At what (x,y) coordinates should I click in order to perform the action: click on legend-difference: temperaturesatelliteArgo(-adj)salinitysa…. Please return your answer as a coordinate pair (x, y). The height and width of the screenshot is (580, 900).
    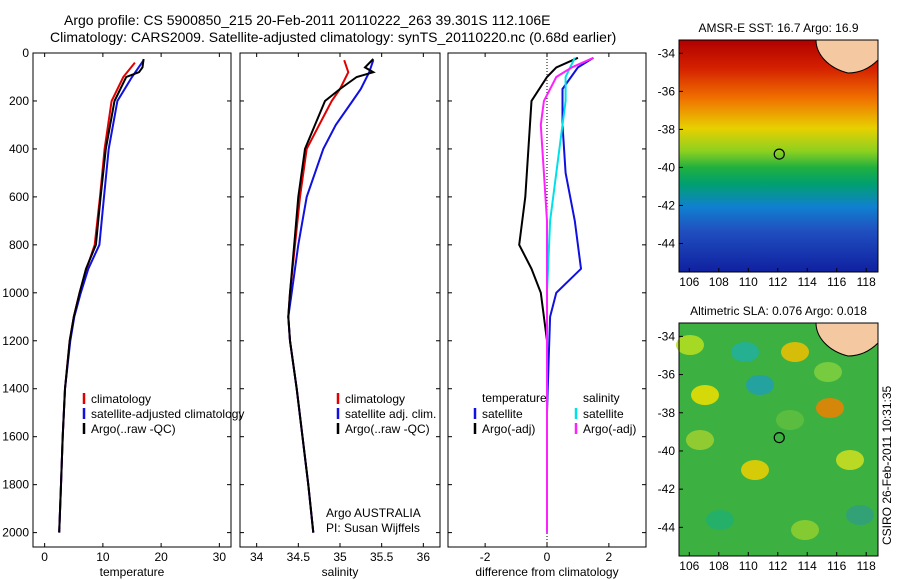
    Looking at the image, I should click on (554, 413).